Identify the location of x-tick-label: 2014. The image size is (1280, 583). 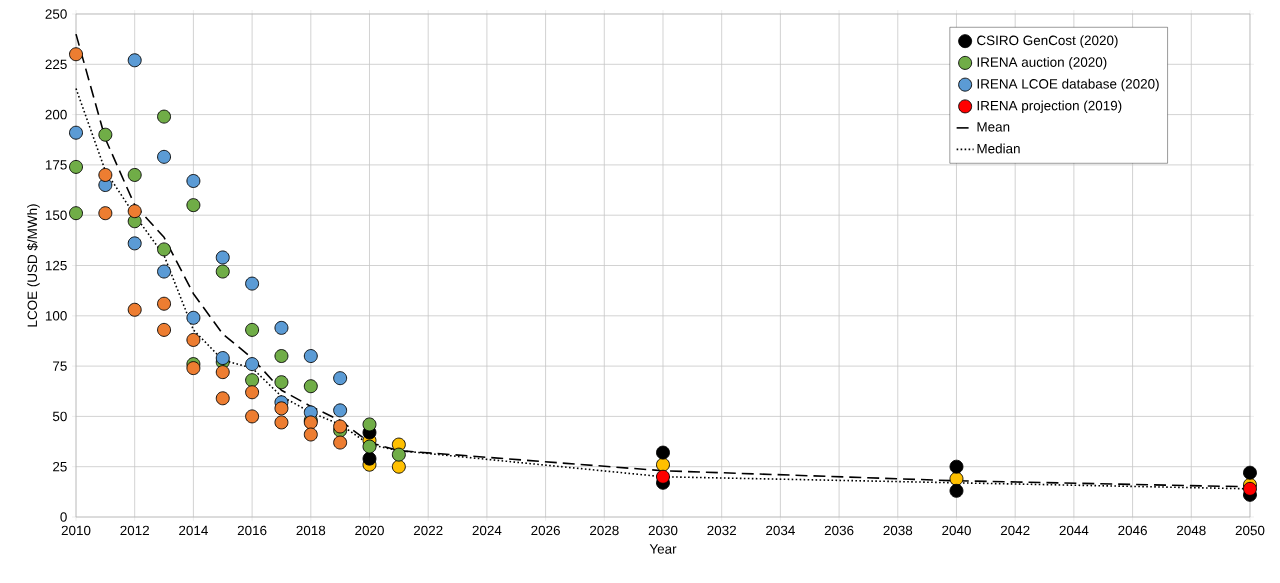
(193, 530).